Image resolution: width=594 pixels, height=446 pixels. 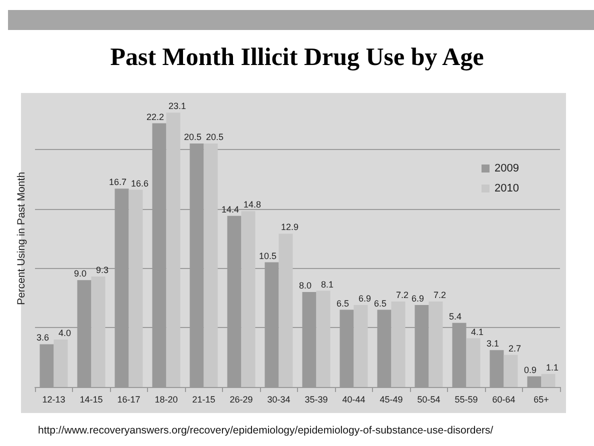 What do you see at coordinates (230, 209) in the screenshot?
I see `data-label: 14.4` at bounding box center [230, 209].